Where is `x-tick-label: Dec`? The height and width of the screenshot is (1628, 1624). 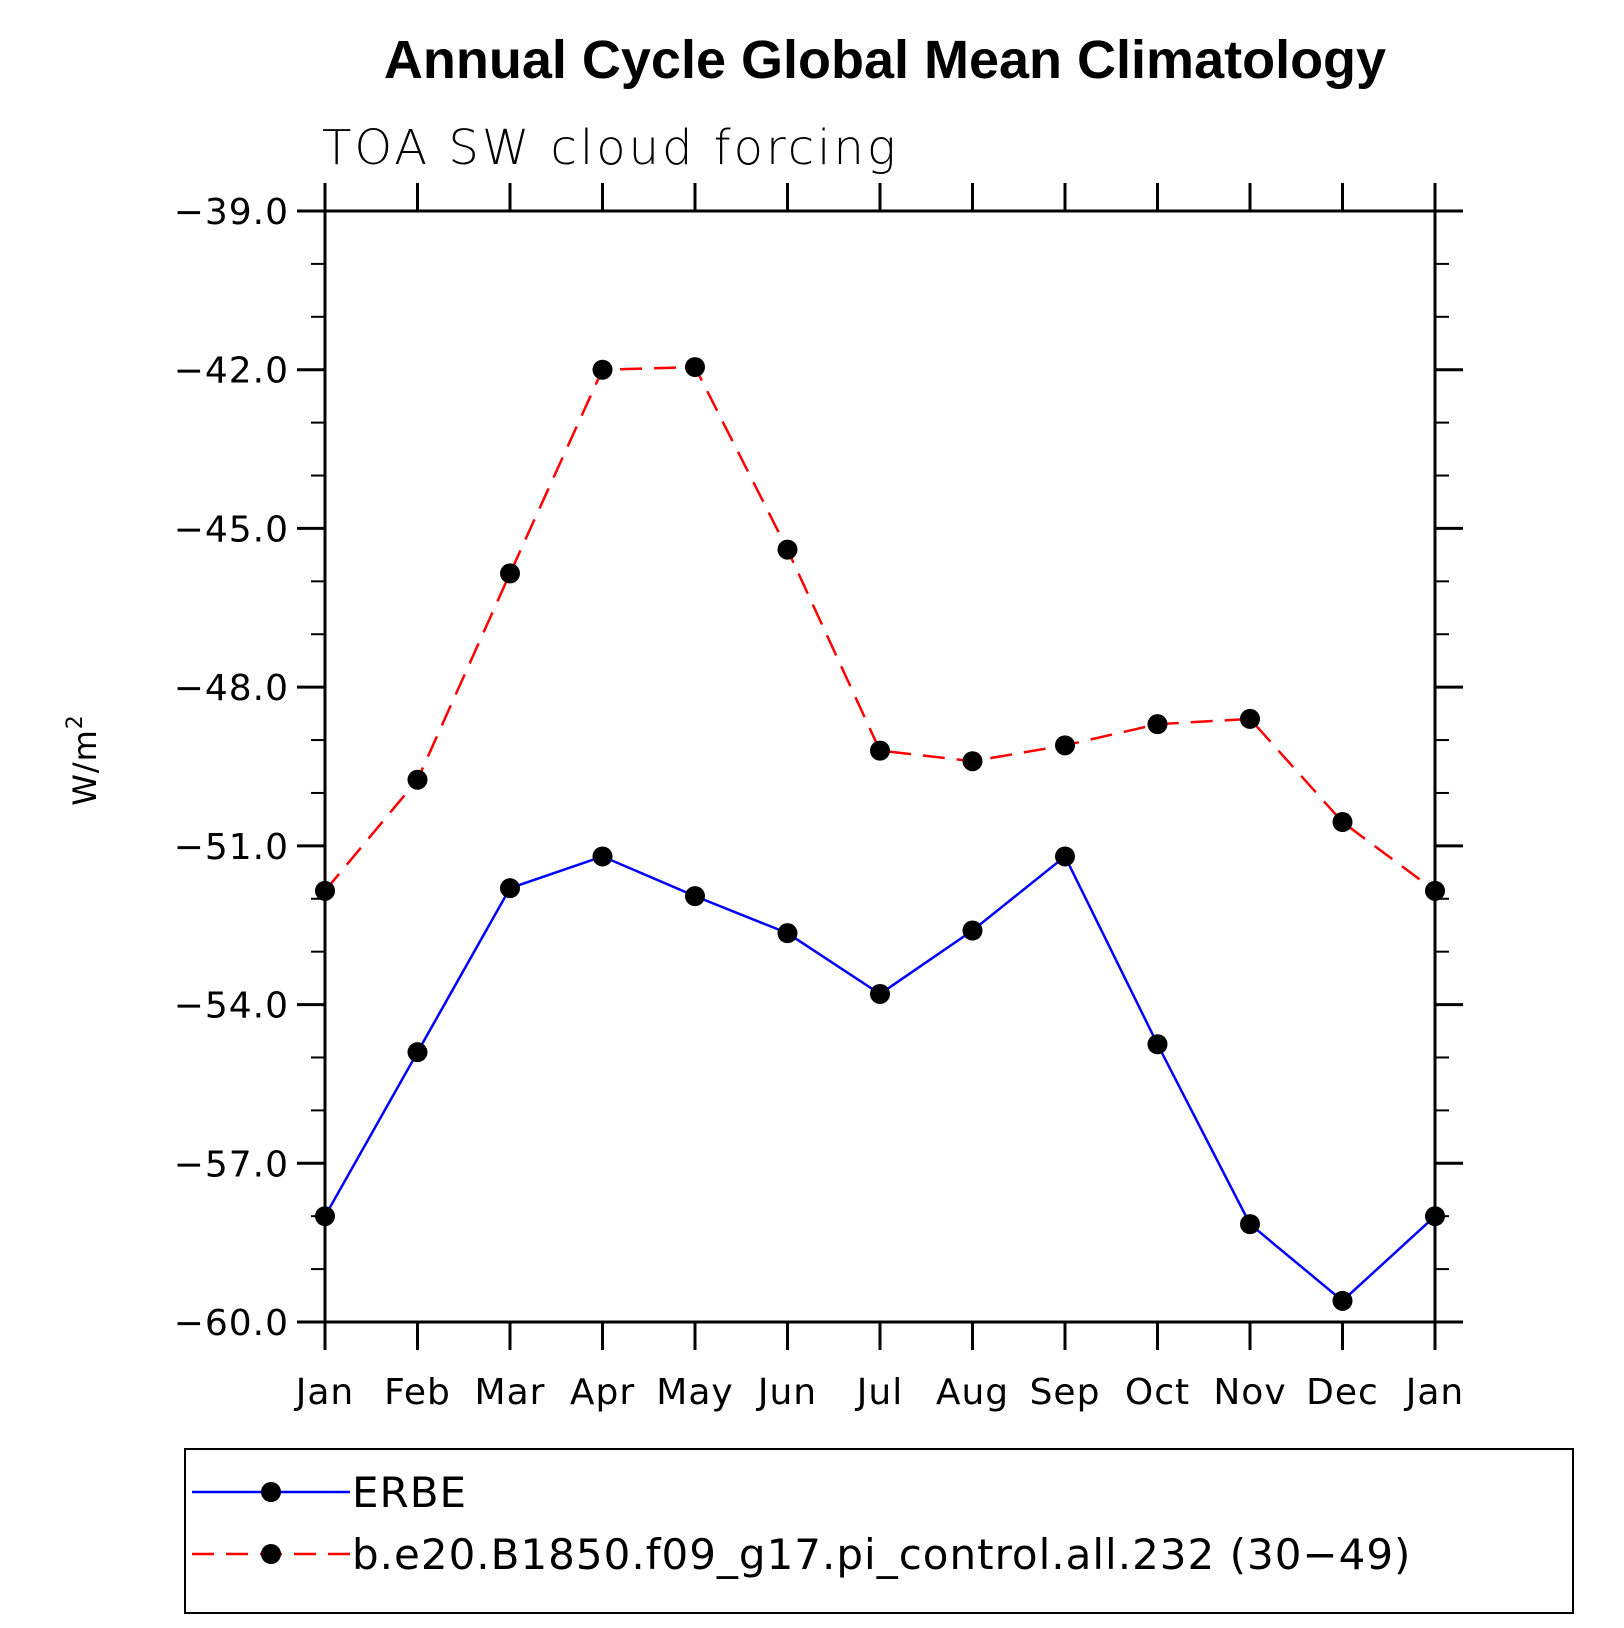 x-tick-label: Dec is located at coordinates (1342, 1392).